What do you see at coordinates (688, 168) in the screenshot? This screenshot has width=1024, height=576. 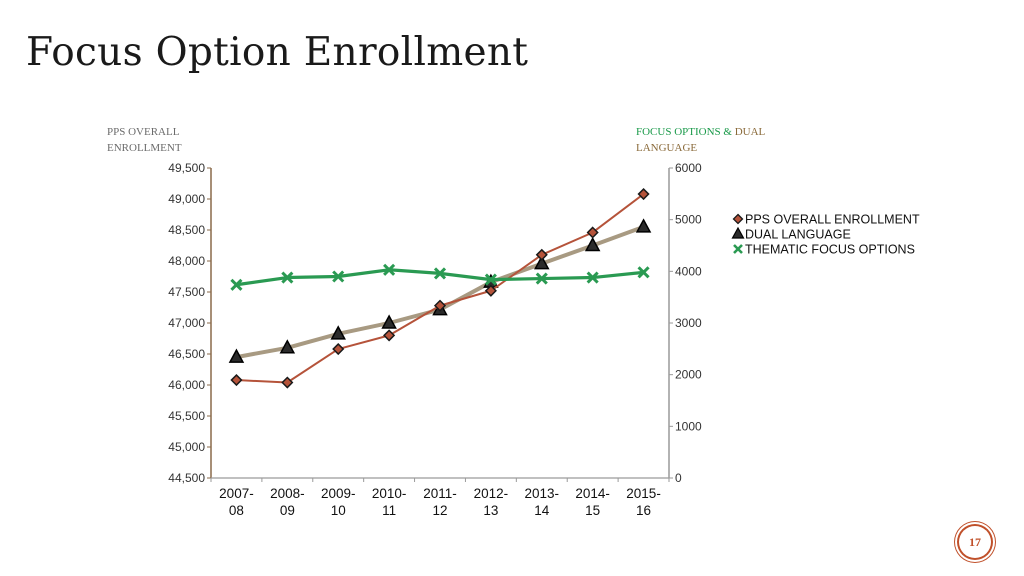 I see `right-tick-label: 6000` at bounding box center [688, 168].